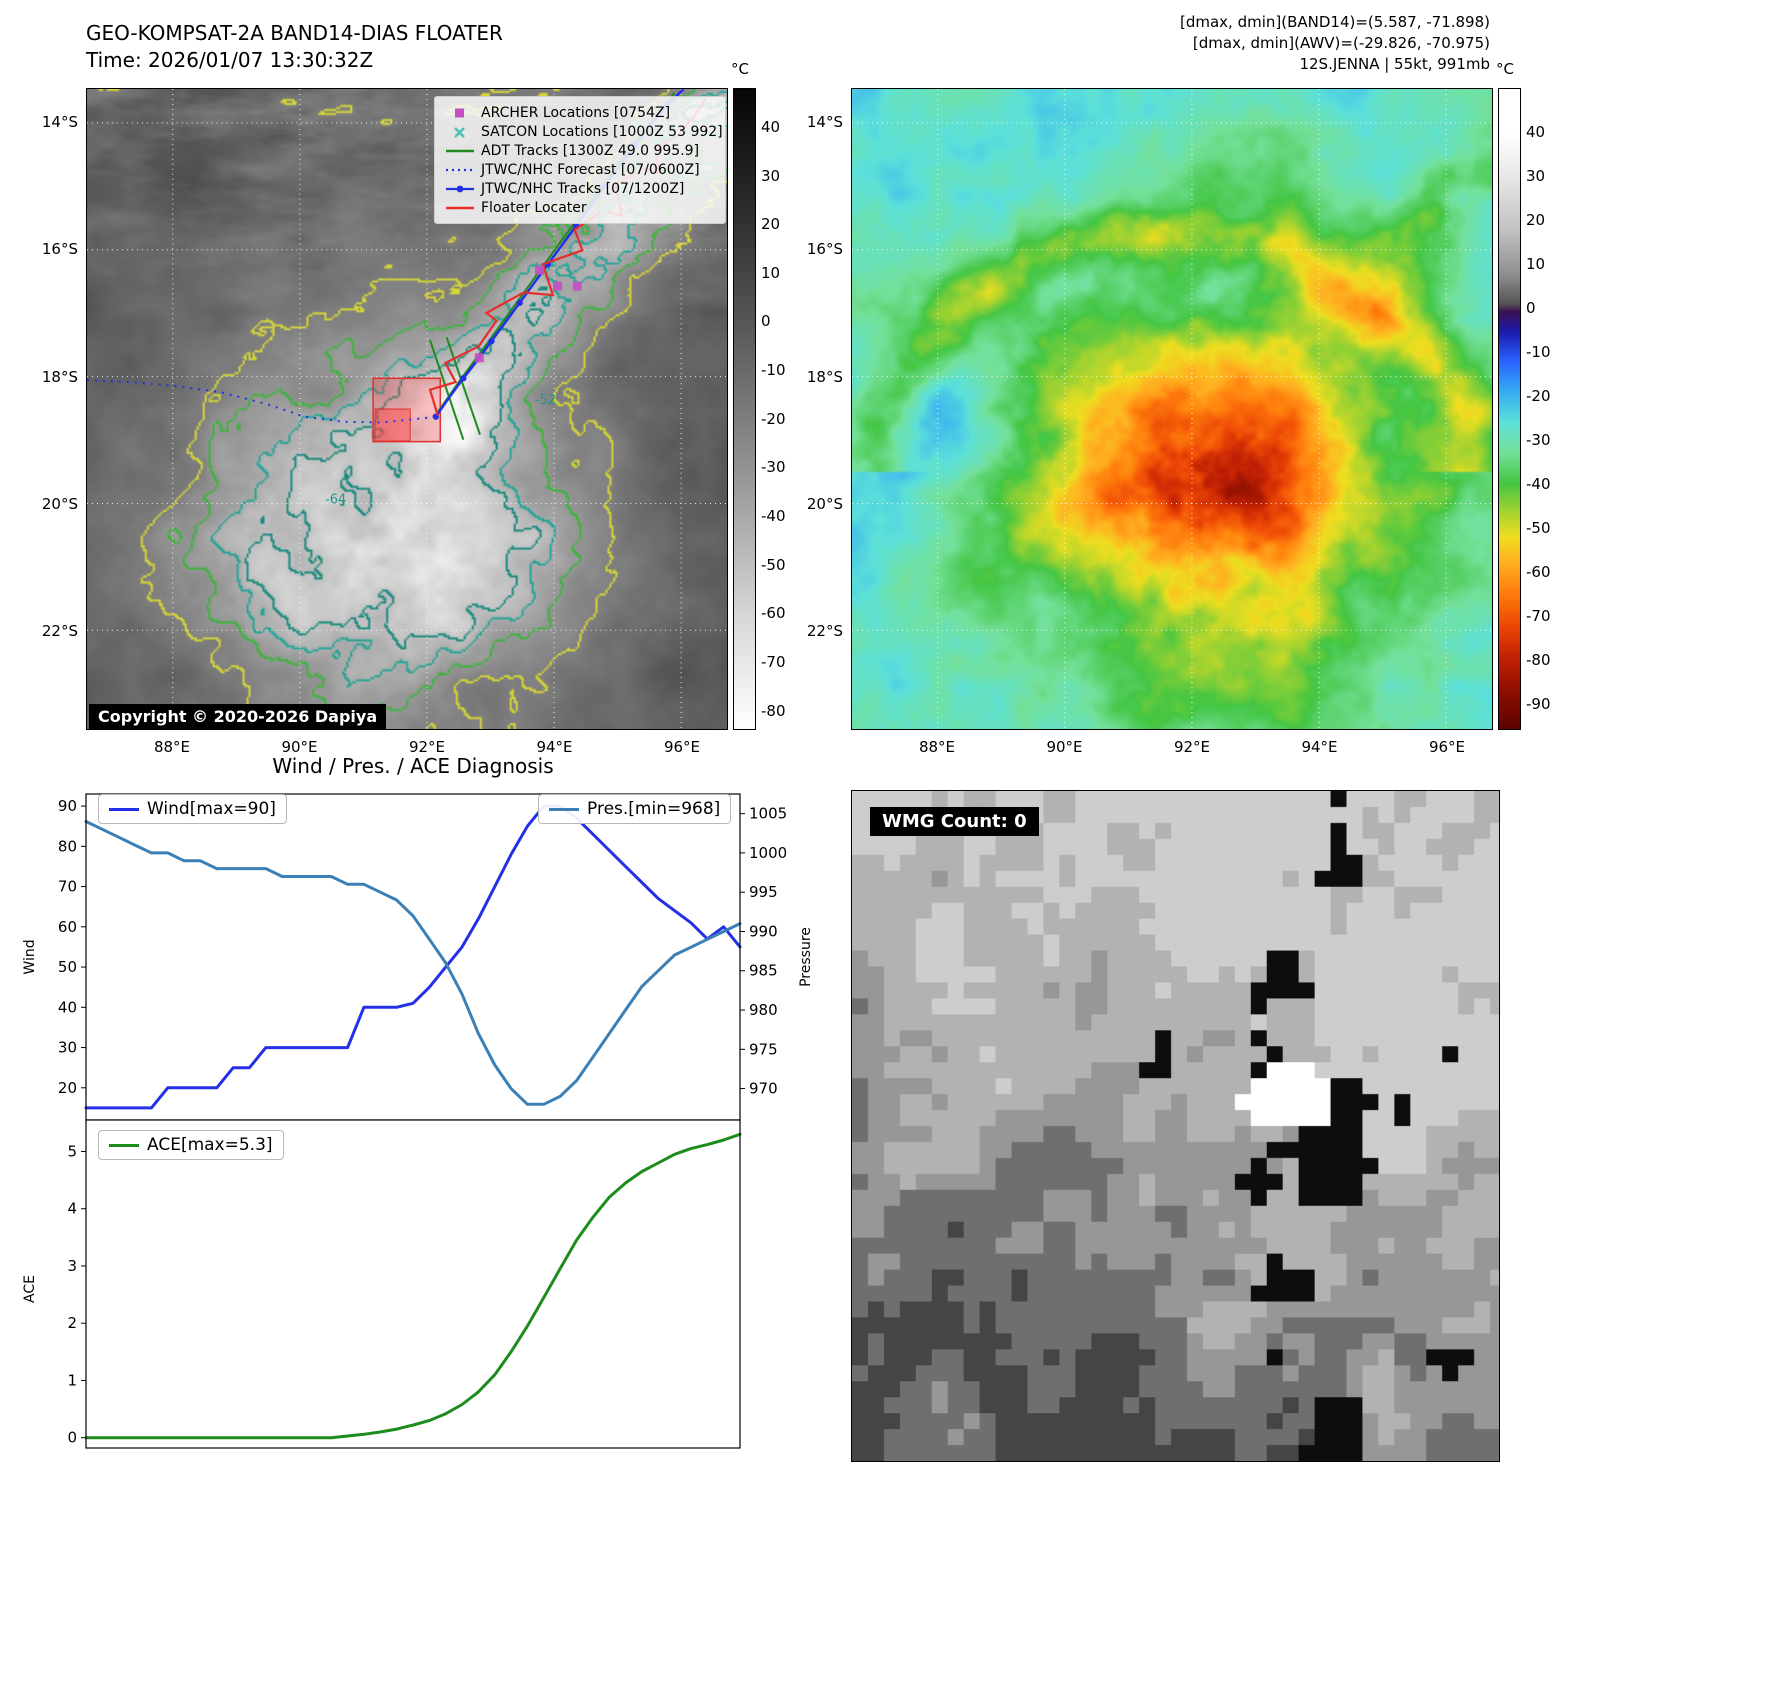  Describe the element at coordinates (1509, 409) in the screenshot. I see `awv-colorbar` at that location.